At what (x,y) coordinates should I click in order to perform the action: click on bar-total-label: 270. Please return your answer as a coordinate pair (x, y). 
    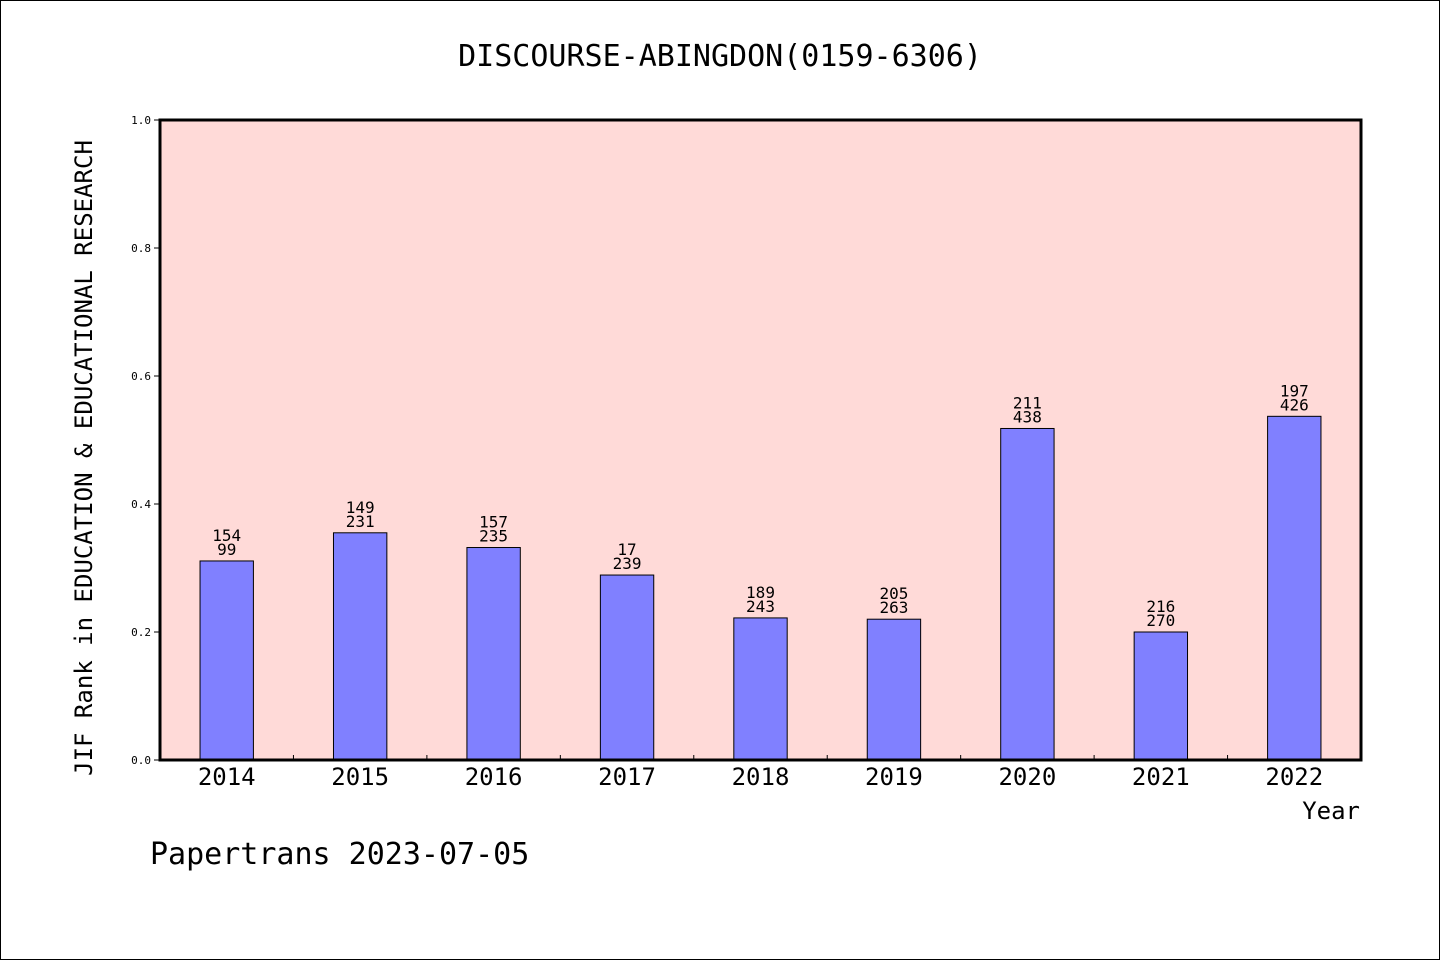
    Looking at the image, I should click on (1160, 620).